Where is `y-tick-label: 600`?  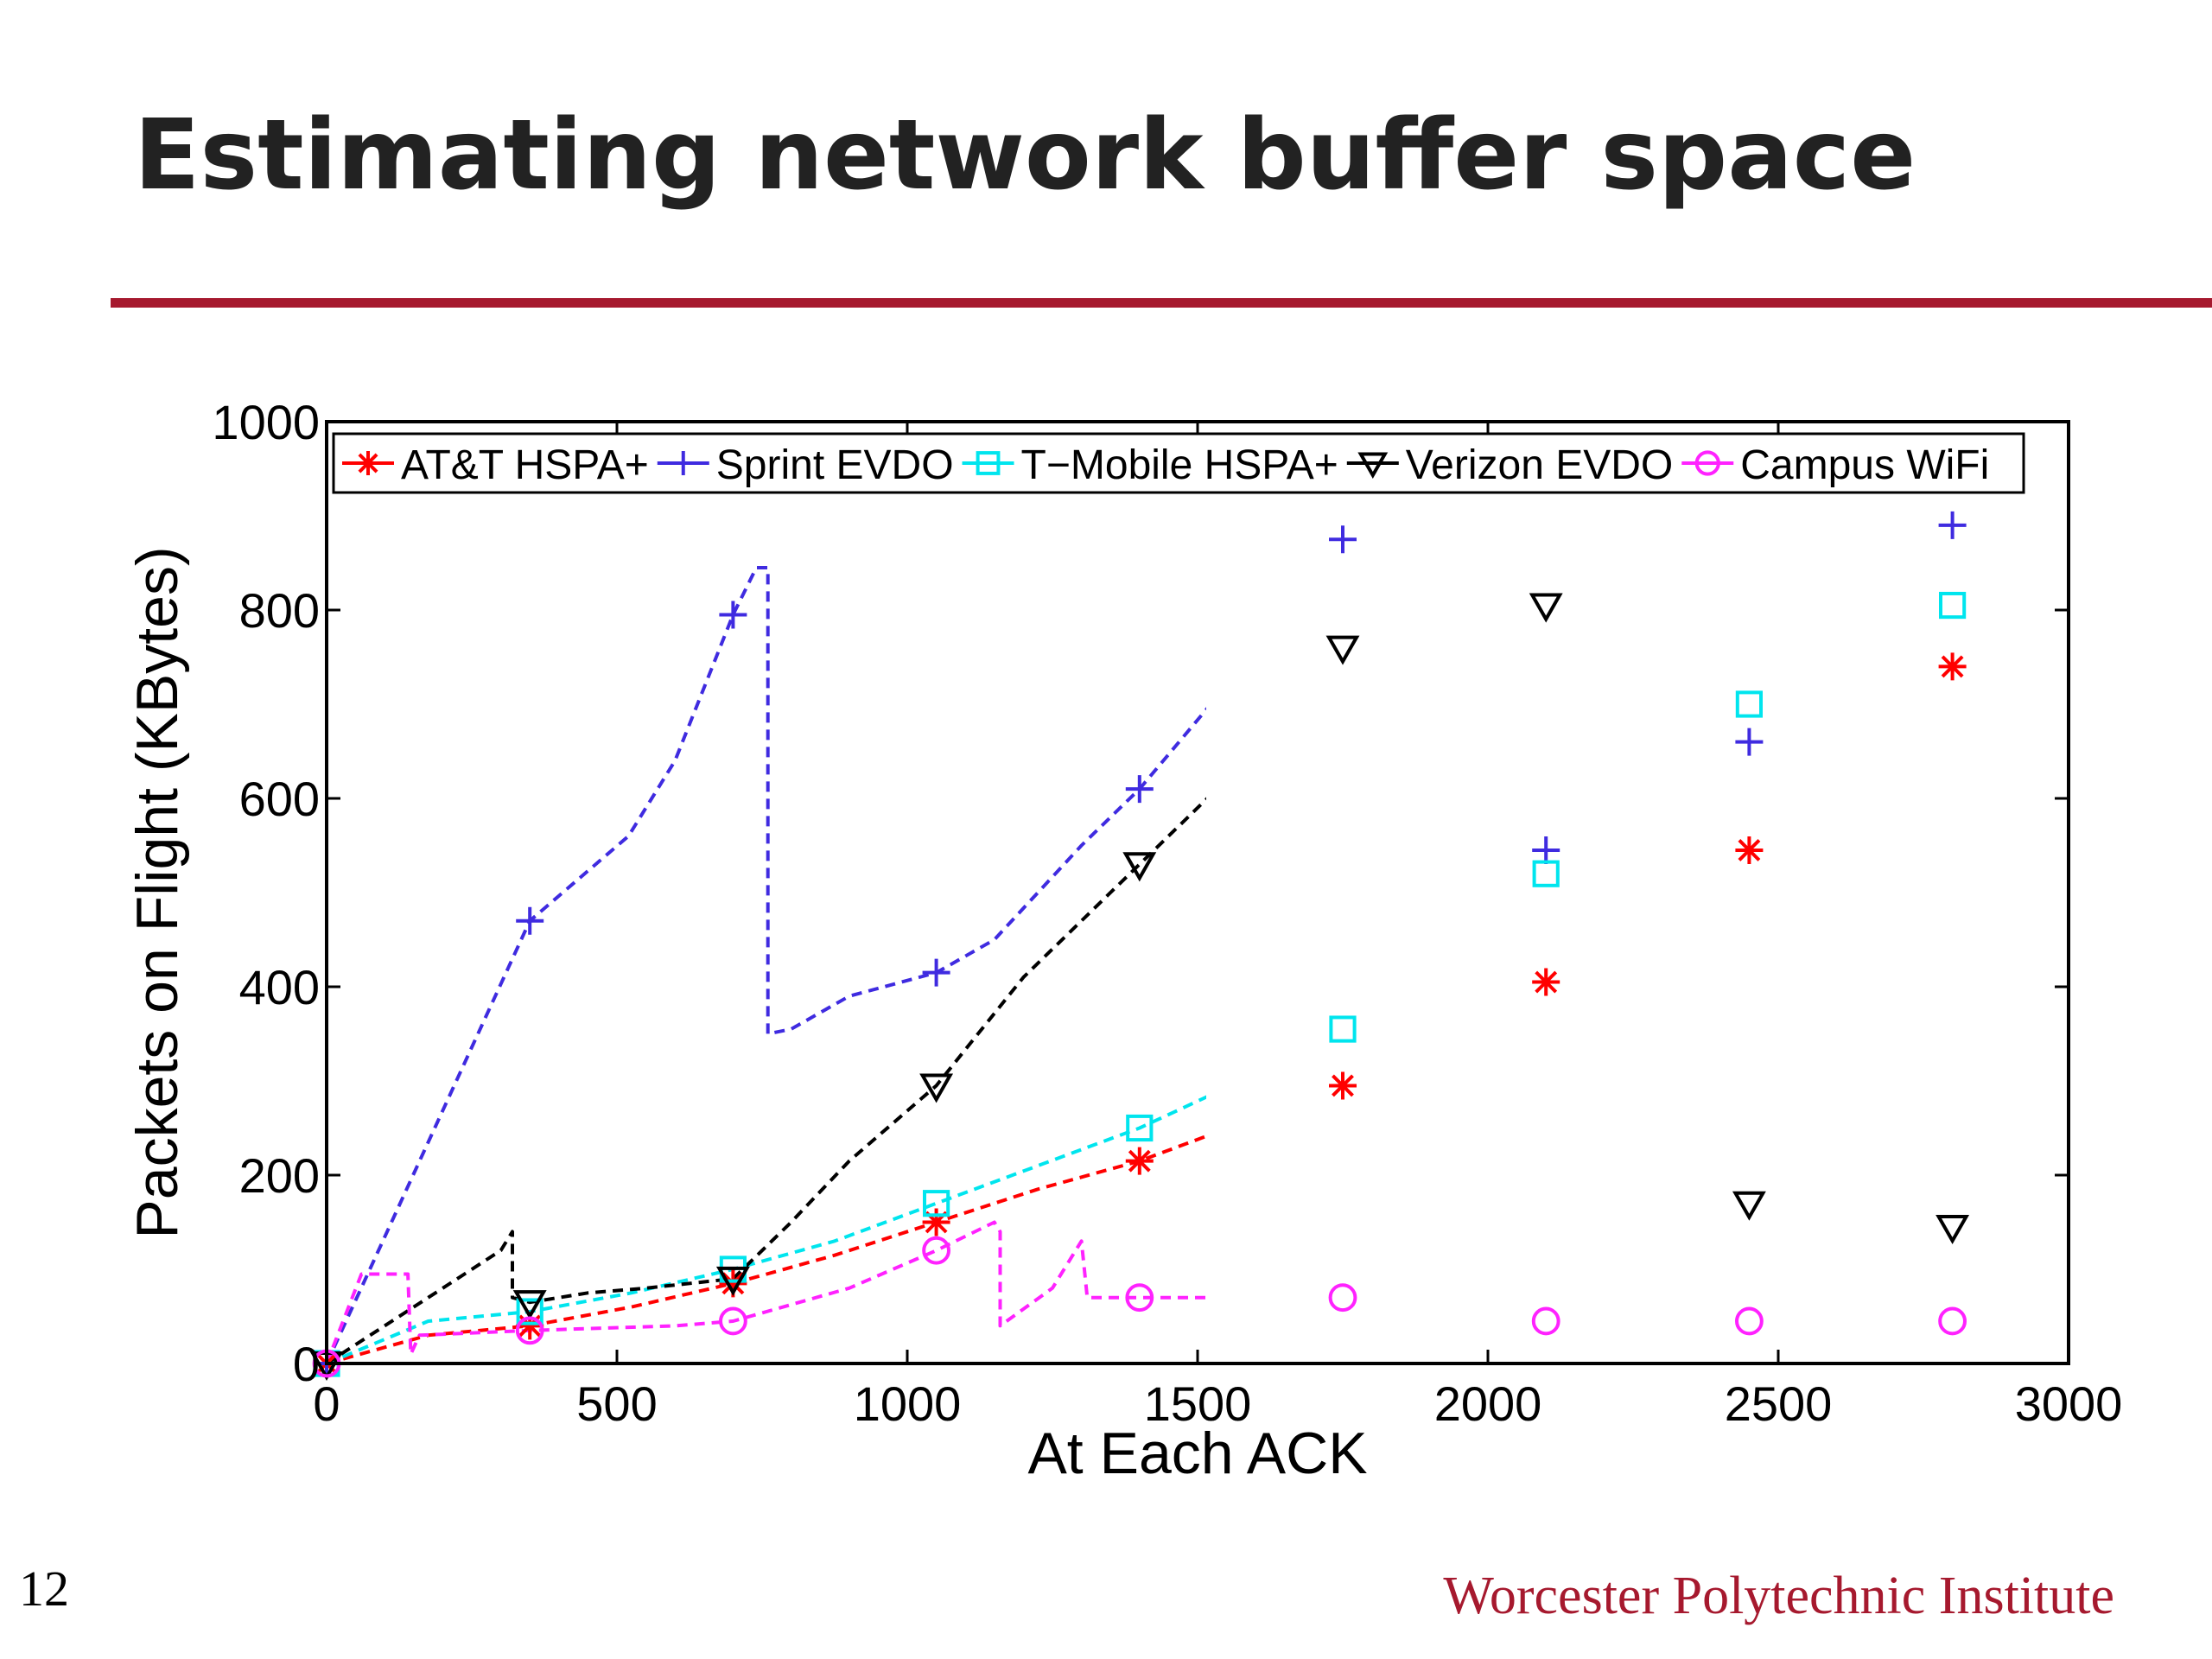
y-tick-label: 600 is located at coordinates (279, 799).